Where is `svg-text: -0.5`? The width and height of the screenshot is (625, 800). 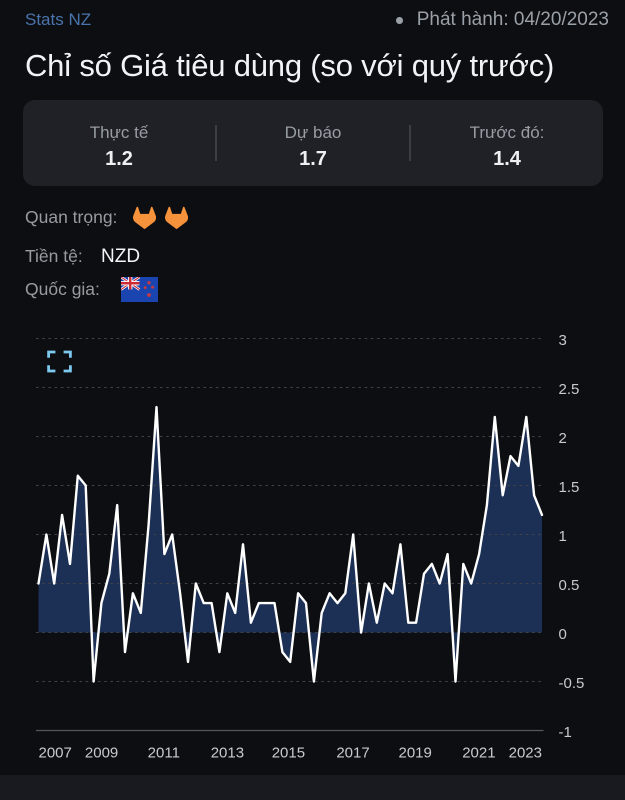 svg-text: -0.5 is located at coordinates (572, 683).